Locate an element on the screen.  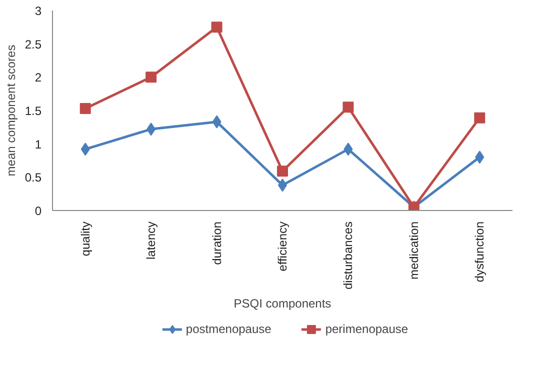
x-axis-title: PSQI components is located at coordinates (283, 303).